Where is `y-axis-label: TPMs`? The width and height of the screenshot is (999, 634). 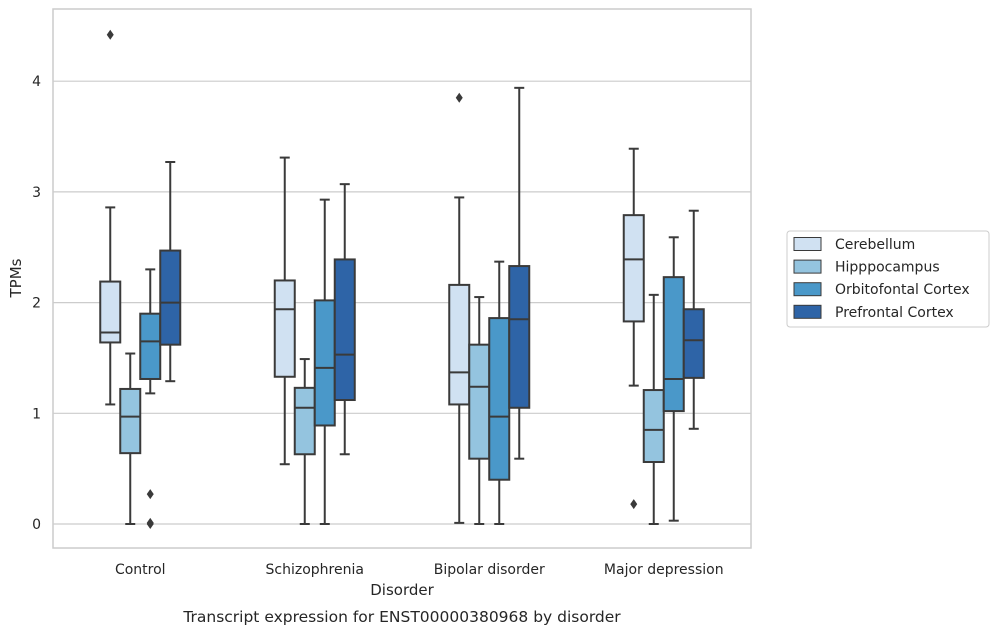 y-axis-label: TPMs is located at coordinates (16, 278).